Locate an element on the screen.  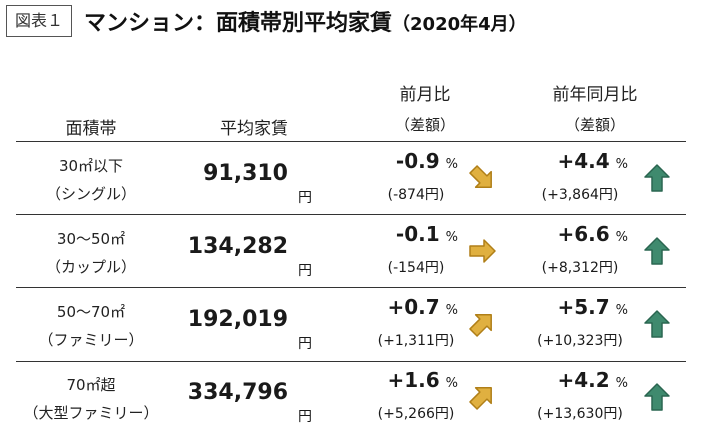
area-sublabel: （大型ファミリー） is located at coordinates (91, 413).